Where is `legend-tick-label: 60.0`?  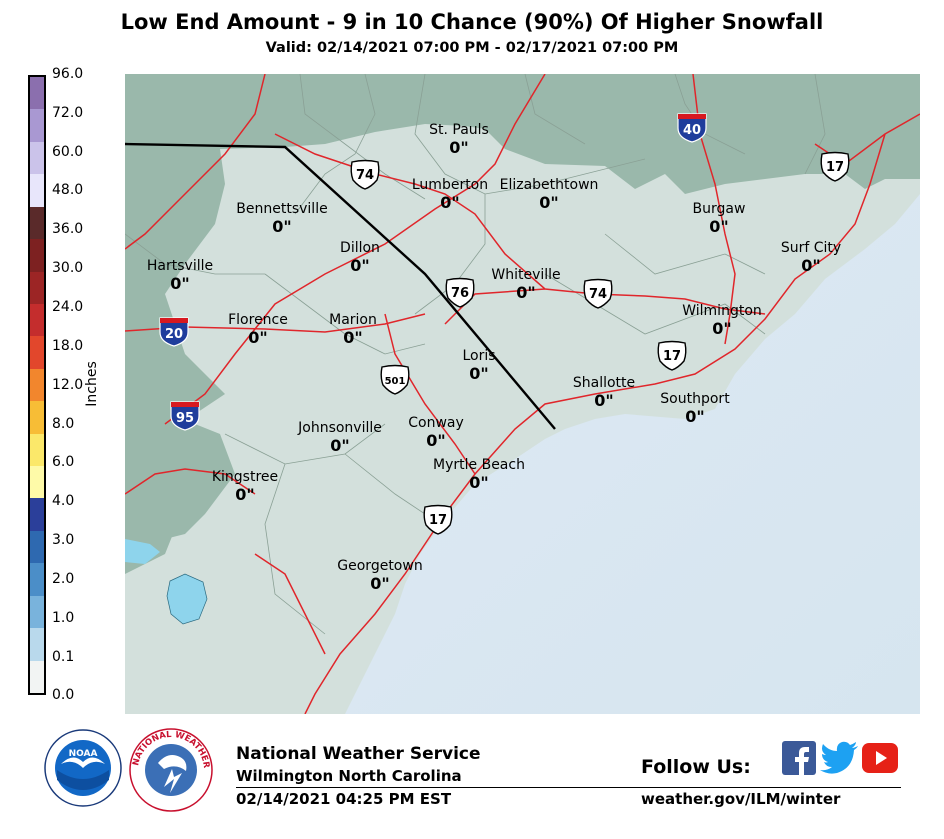 legend-tick-label: 60.0 is located at coordinates (68, 152).